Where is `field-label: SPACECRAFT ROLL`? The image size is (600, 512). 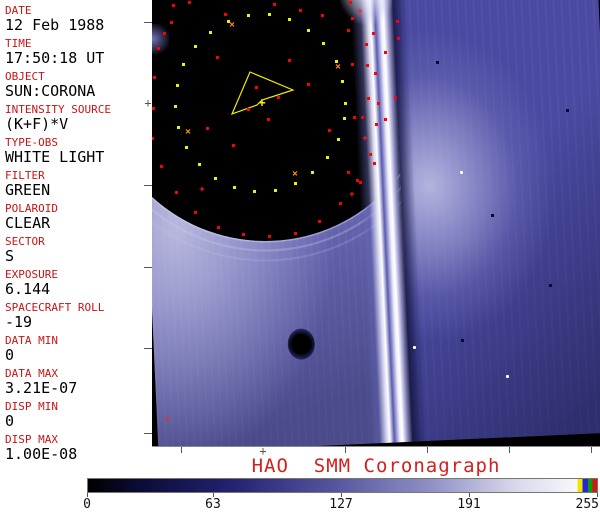 field-label: SPACECRAFT ROLL is located at coordinates (55, 307).